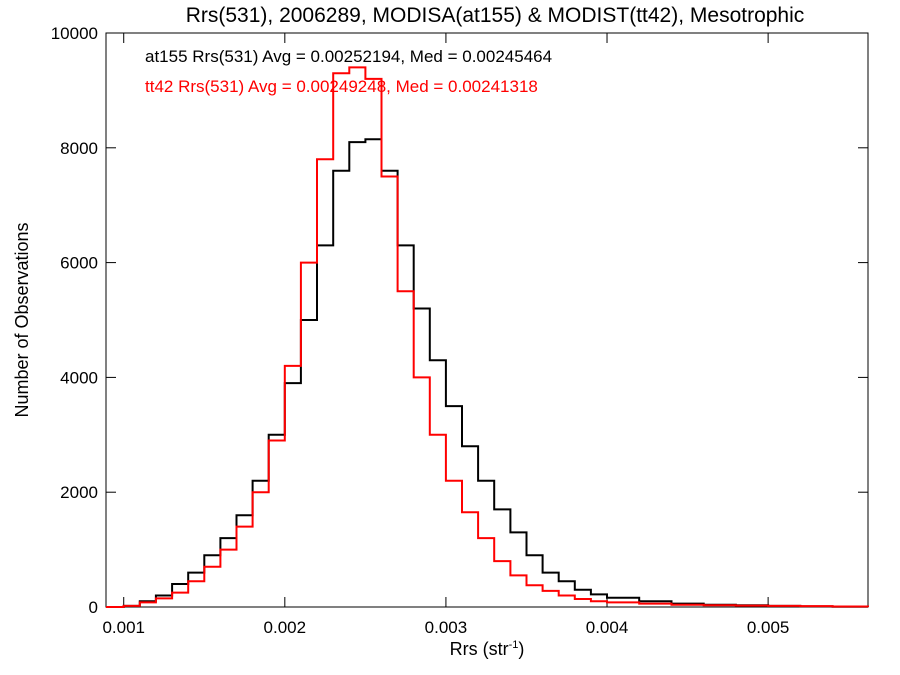  What do you see at coordinates (446, 627) in the screenshot?
I see `x-tick-label: 0.003` at bounding box center [446, 627].